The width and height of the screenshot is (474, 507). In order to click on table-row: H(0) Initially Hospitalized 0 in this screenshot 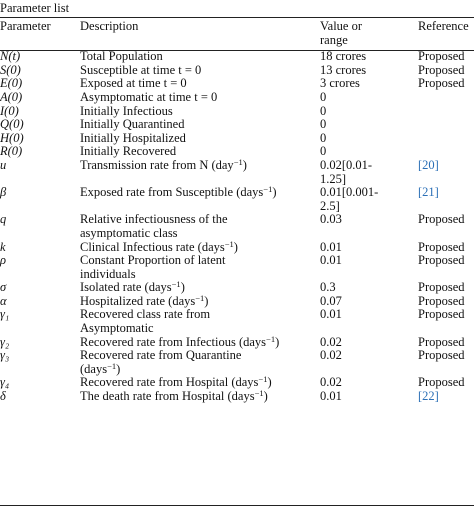, I will do `click(237, 138)`.